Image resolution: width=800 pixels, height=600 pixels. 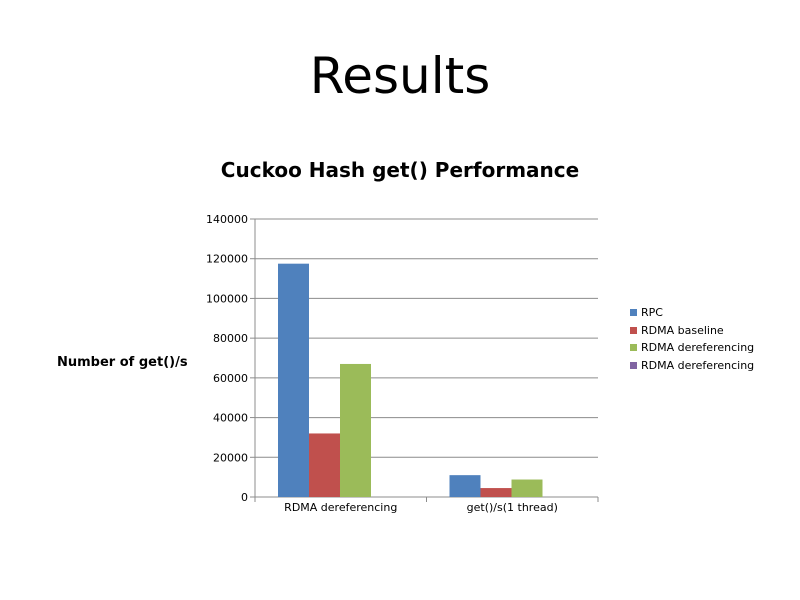 What do you see at coordinates (230, 457) in the screenshot?
I see `y-tick-label: 20000` at bounding box center [230, 457].